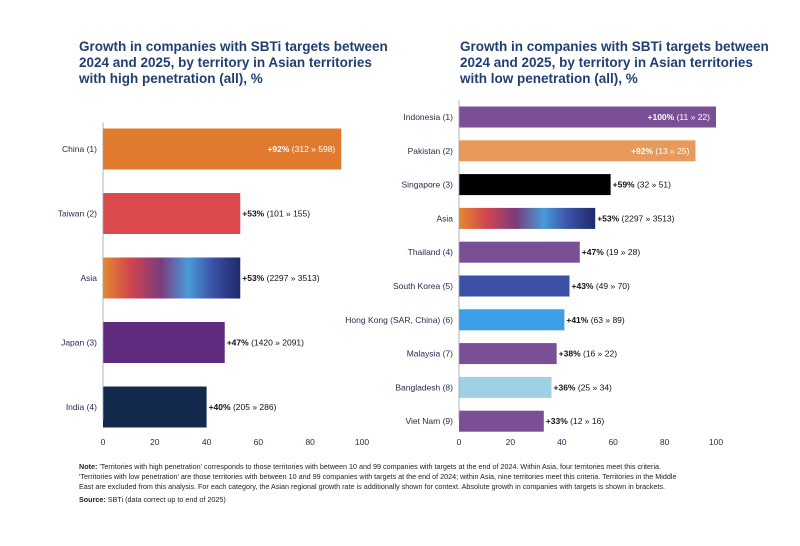 The image size is (800, 546). I want to click on category-label-c2-indonesia-1: Indonesia (1), so click(428, 117).